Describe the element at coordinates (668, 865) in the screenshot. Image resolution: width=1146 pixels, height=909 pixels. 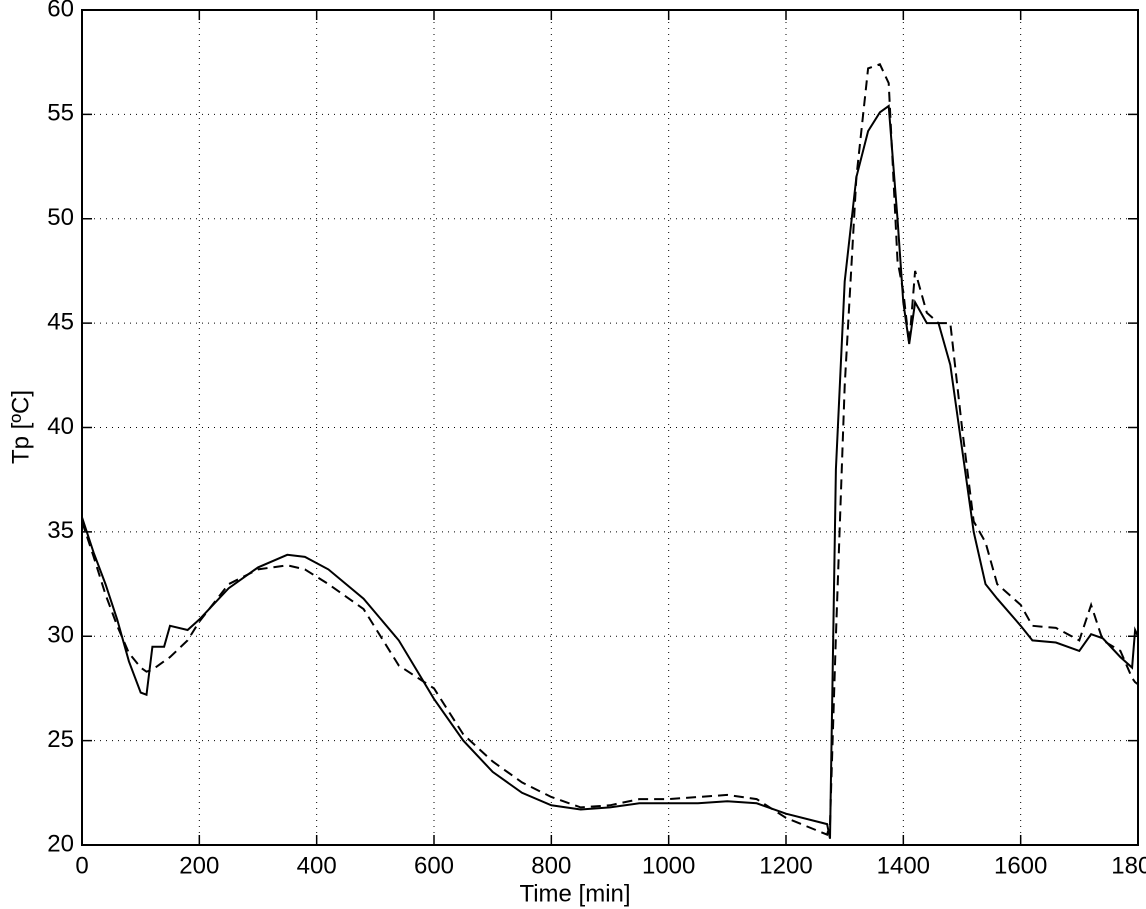
I see `x-tick-label: 1000` at that location.